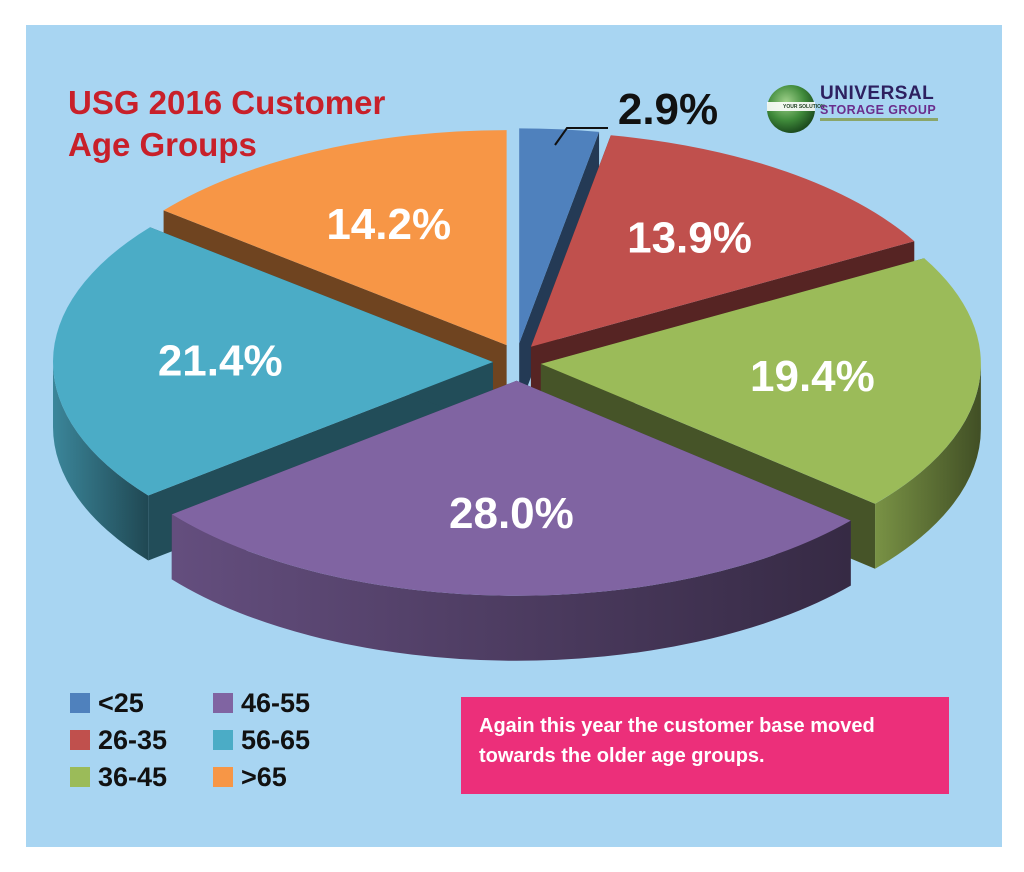 Image resolution: width=1024 pixels, height=872 pixels. I want to click on legend-item: >65, so click(250, 777).